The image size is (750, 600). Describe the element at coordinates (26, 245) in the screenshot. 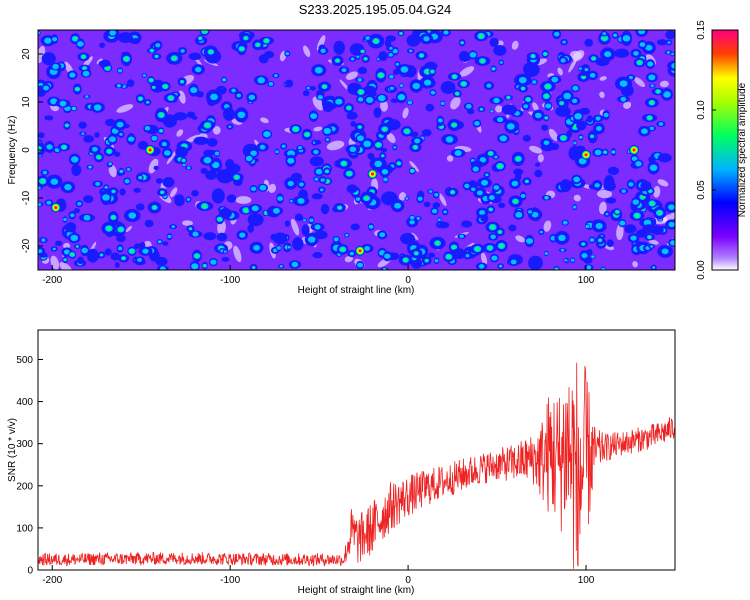

I see `heatmap-y-tick-label: -20` at that location.